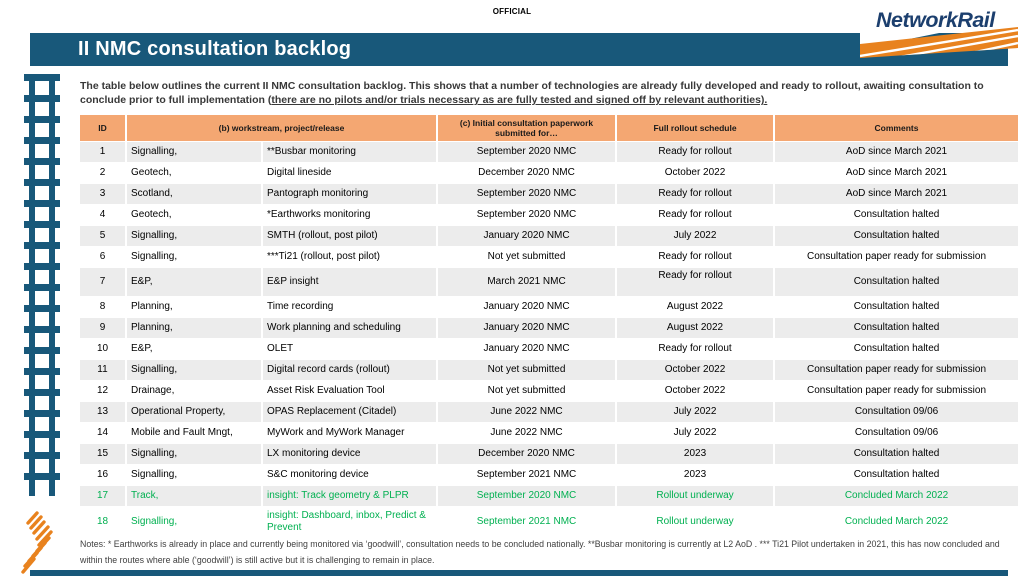  Describe the element at coordinates (102, 391) in the screenshot. I see `cell-id: 12` at that location.